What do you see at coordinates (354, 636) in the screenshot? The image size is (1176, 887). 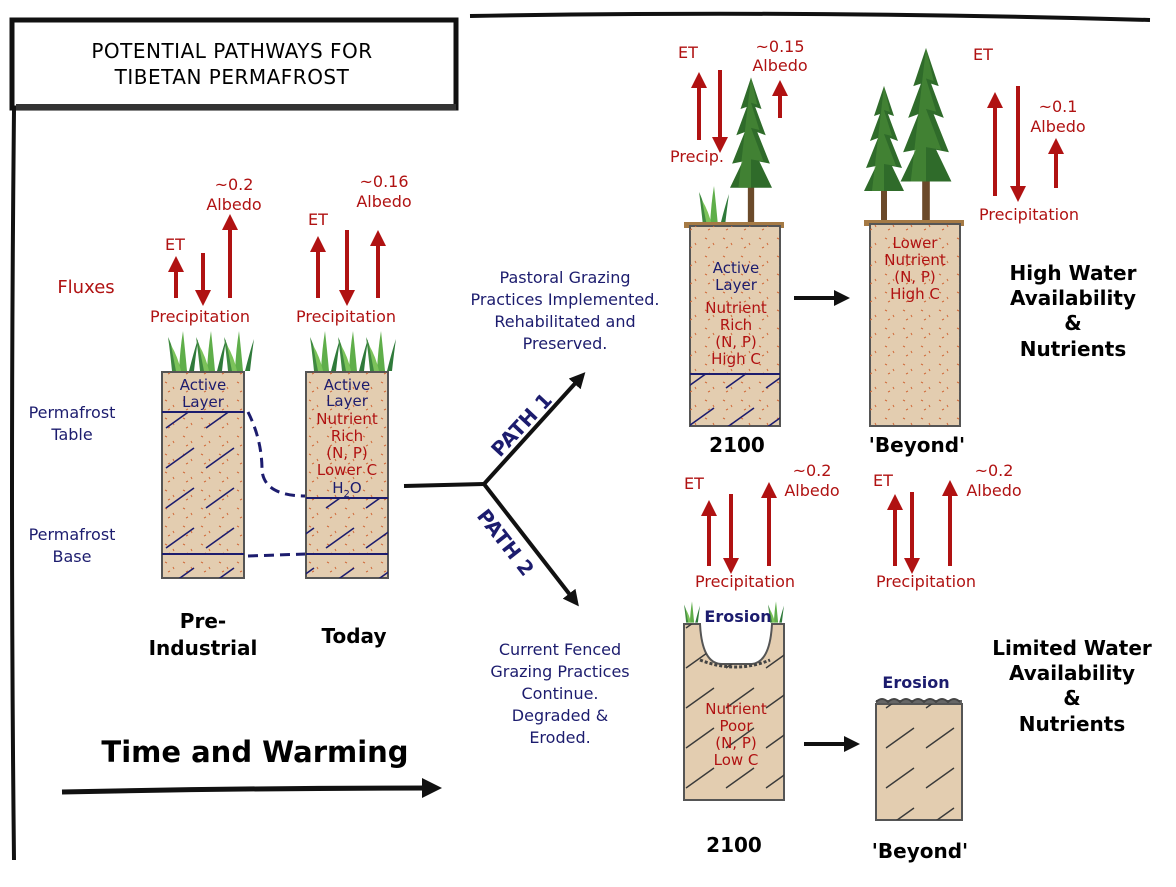 I see `today-caption: Today` at bounding box center [354, 636].